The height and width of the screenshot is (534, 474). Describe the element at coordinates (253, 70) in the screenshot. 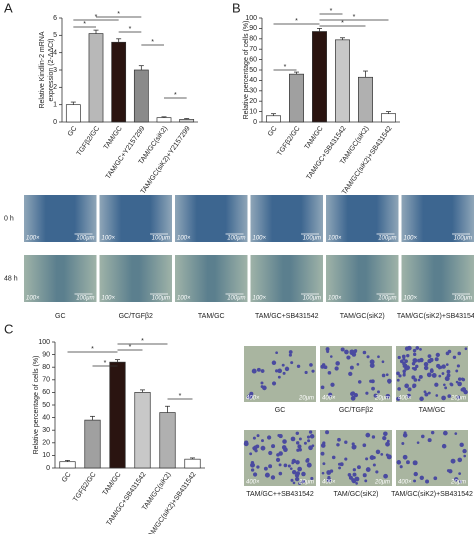

I see `y-tick-label: 50` at that location.